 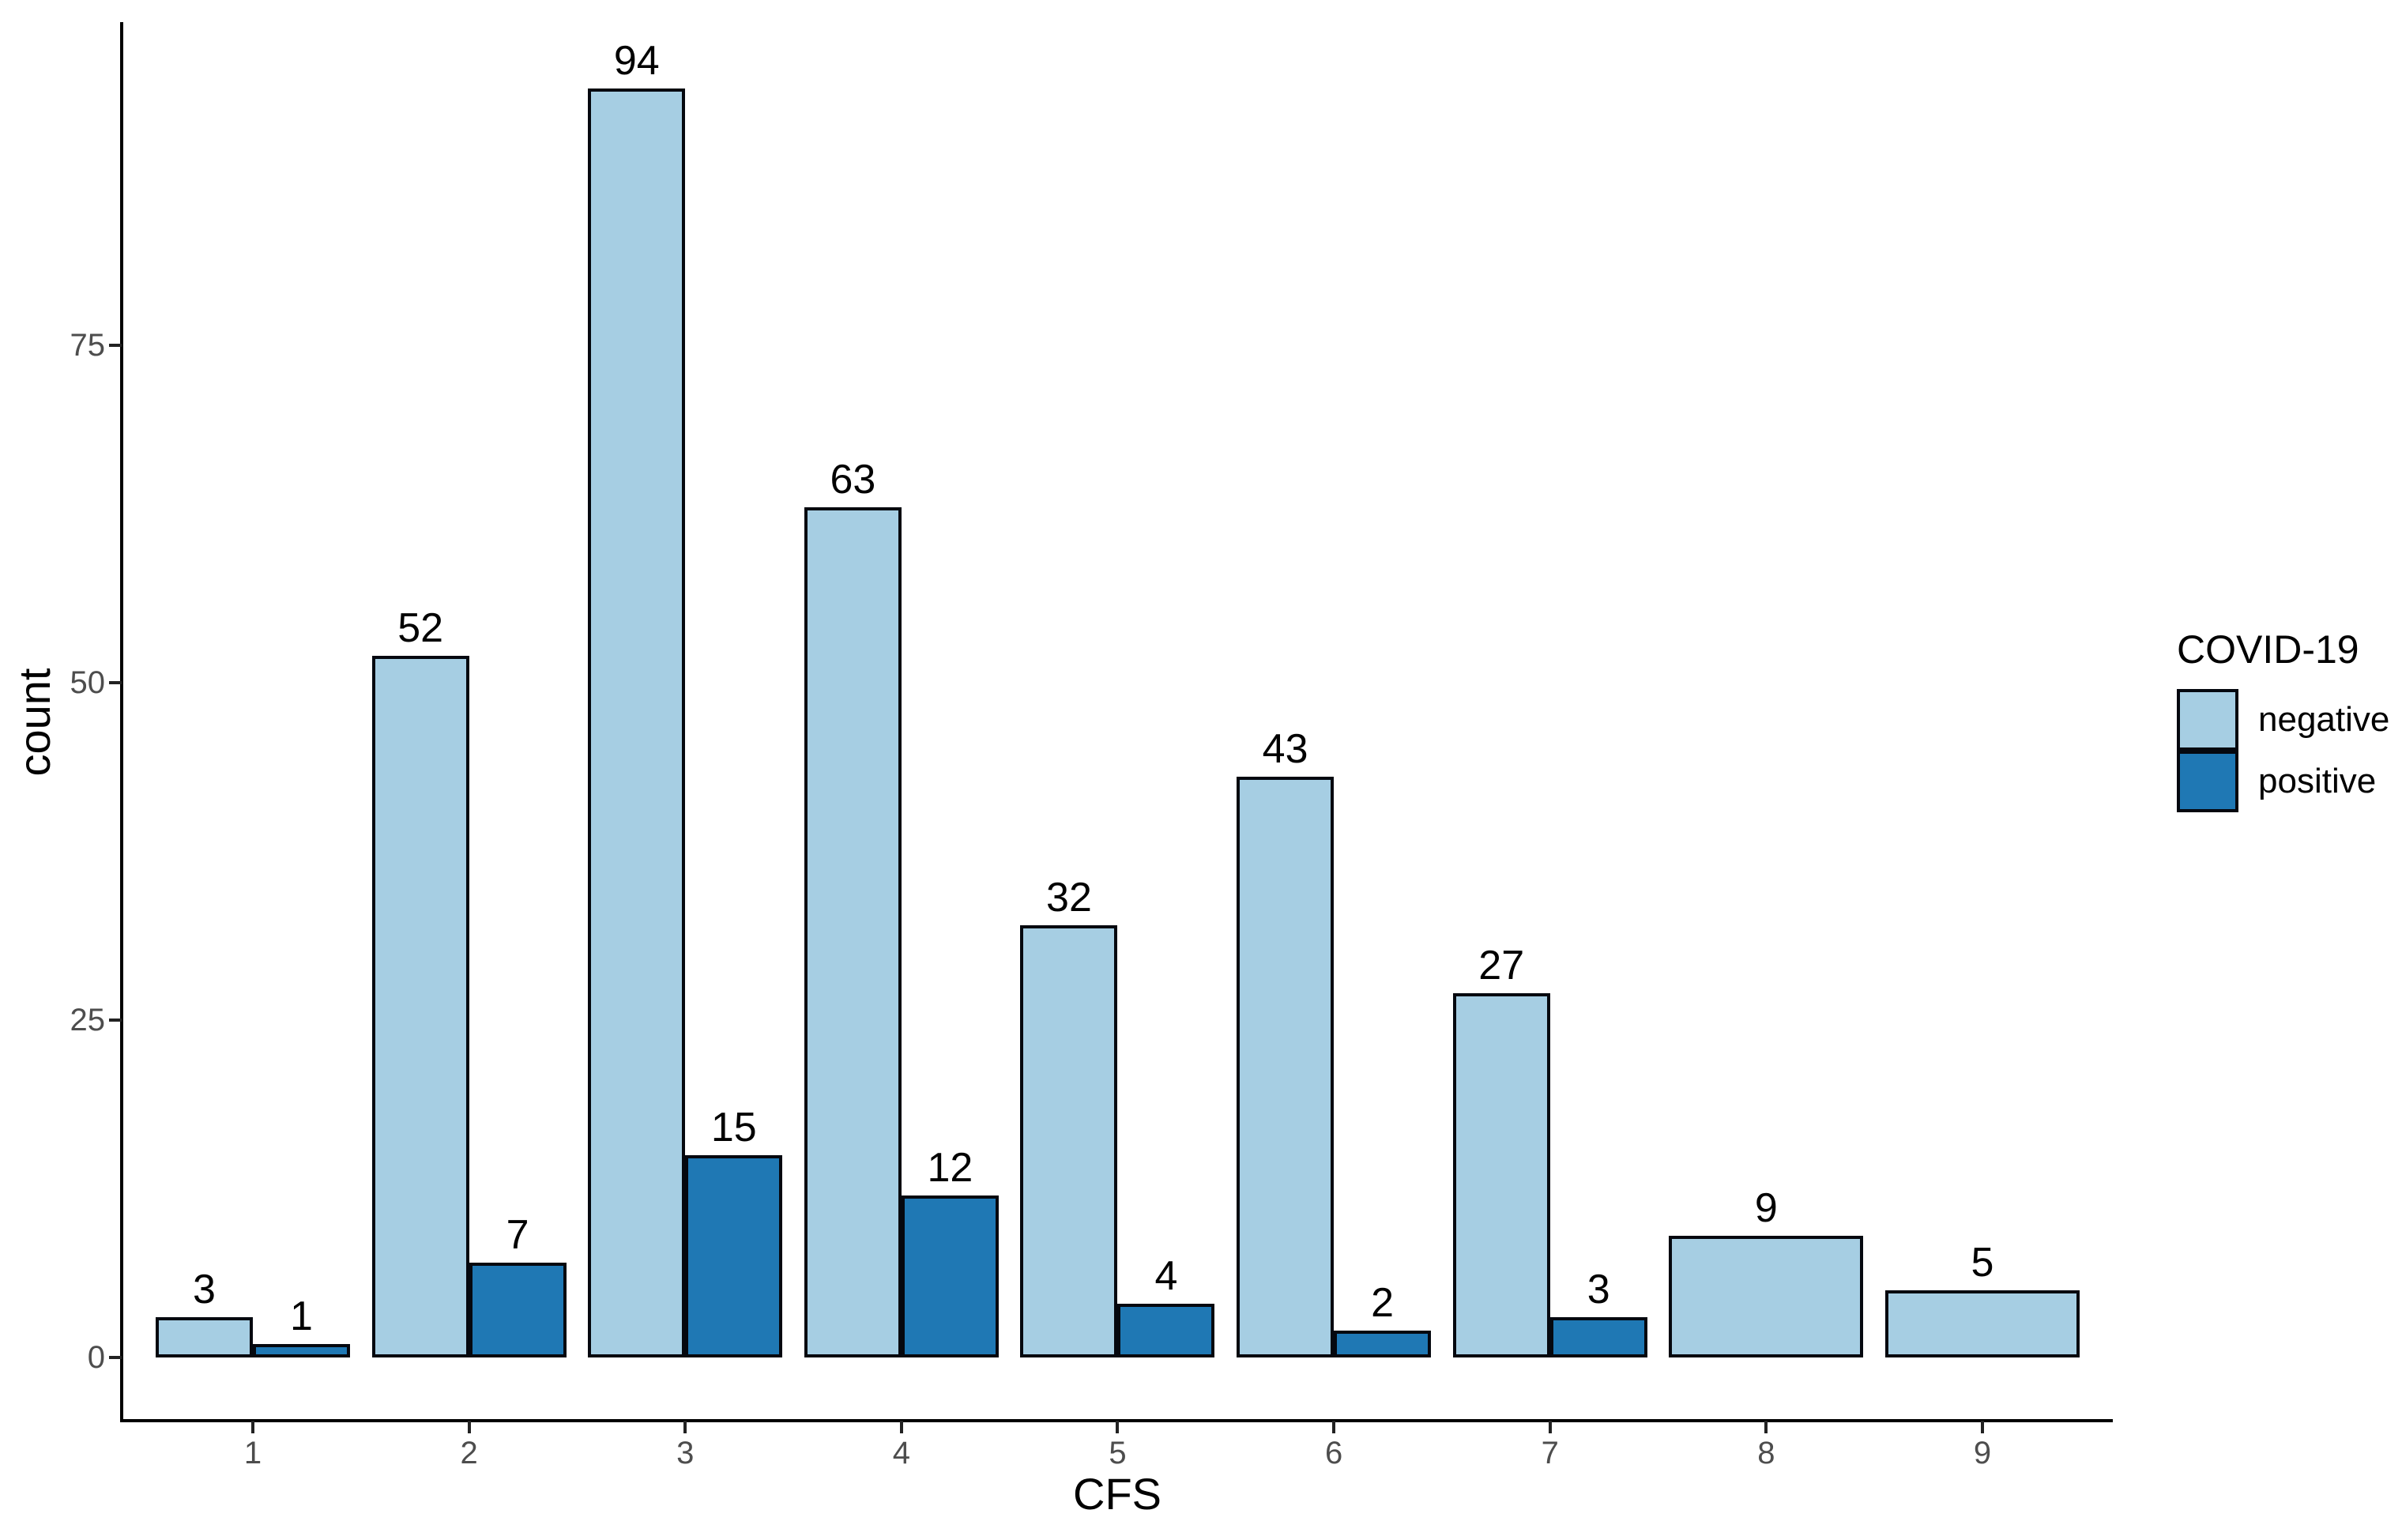 What do you see at coordinates (733, 1127) in the screenshot?
I see `bar-value-label: 15` at bounding box center [733, 1127].